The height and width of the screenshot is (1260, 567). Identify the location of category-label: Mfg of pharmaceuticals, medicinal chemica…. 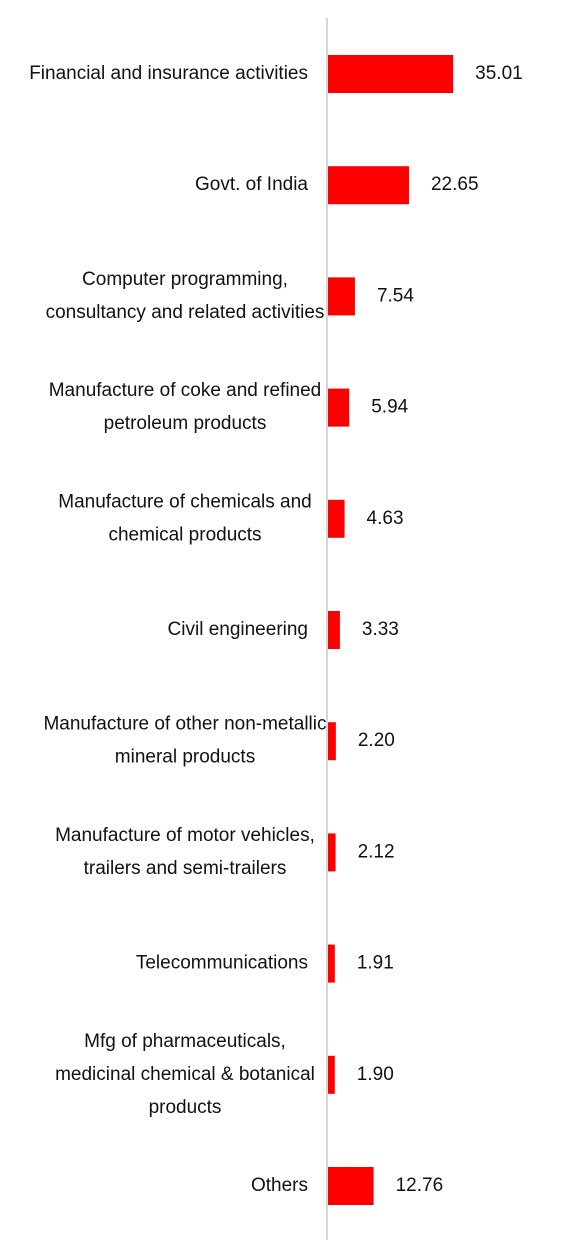
(185, 1074).